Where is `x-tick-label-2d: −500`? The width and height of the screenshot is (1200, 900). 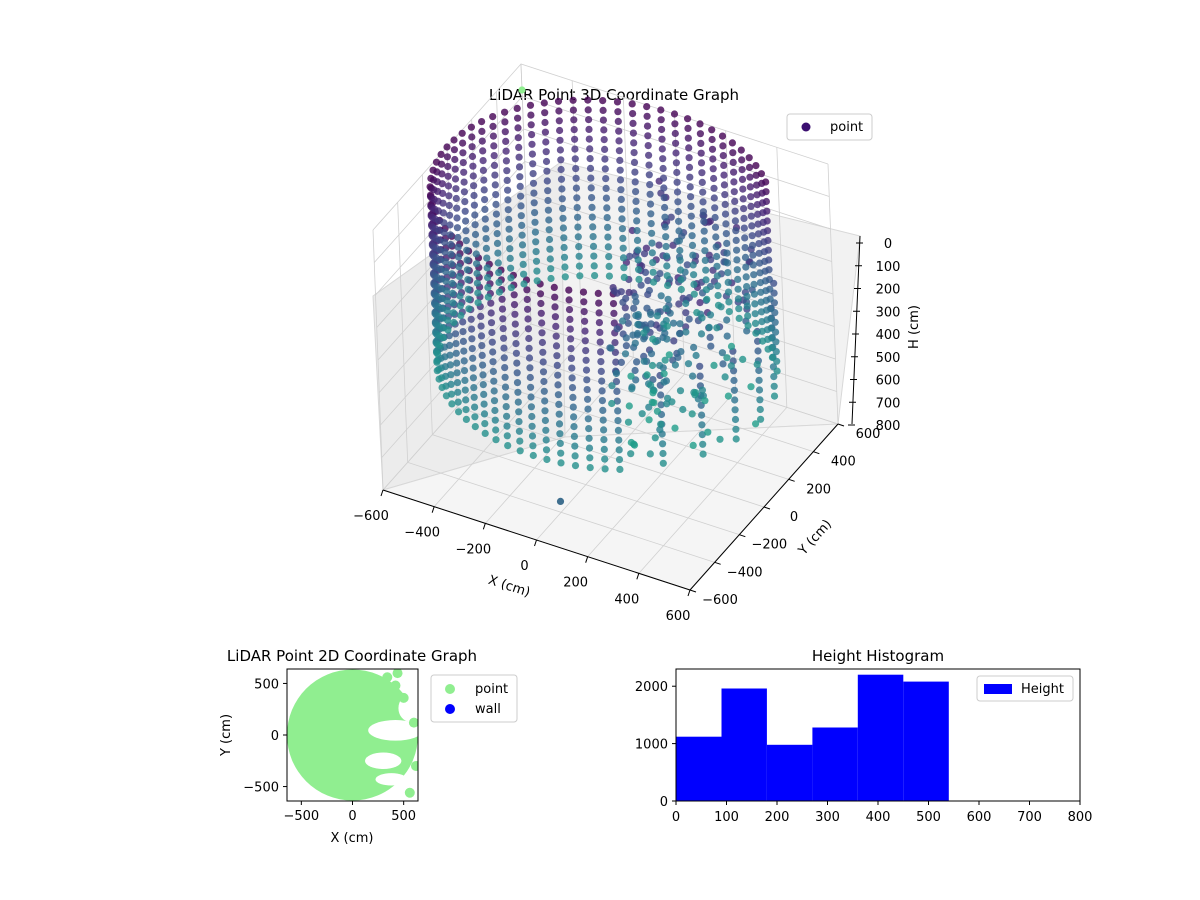 x-tick-label-2d: −500 is located at coordinates (301, 816).